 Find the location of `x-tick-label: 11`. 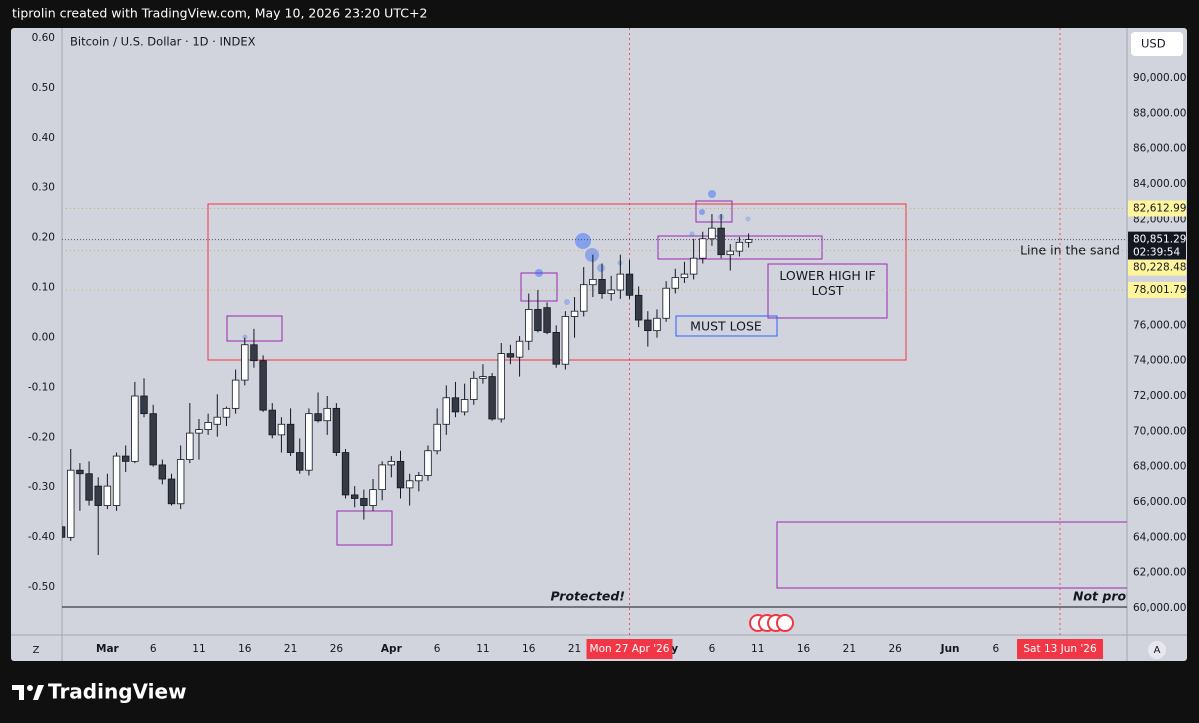

x-tick-label: 11 is located at coordinates (482, 649).